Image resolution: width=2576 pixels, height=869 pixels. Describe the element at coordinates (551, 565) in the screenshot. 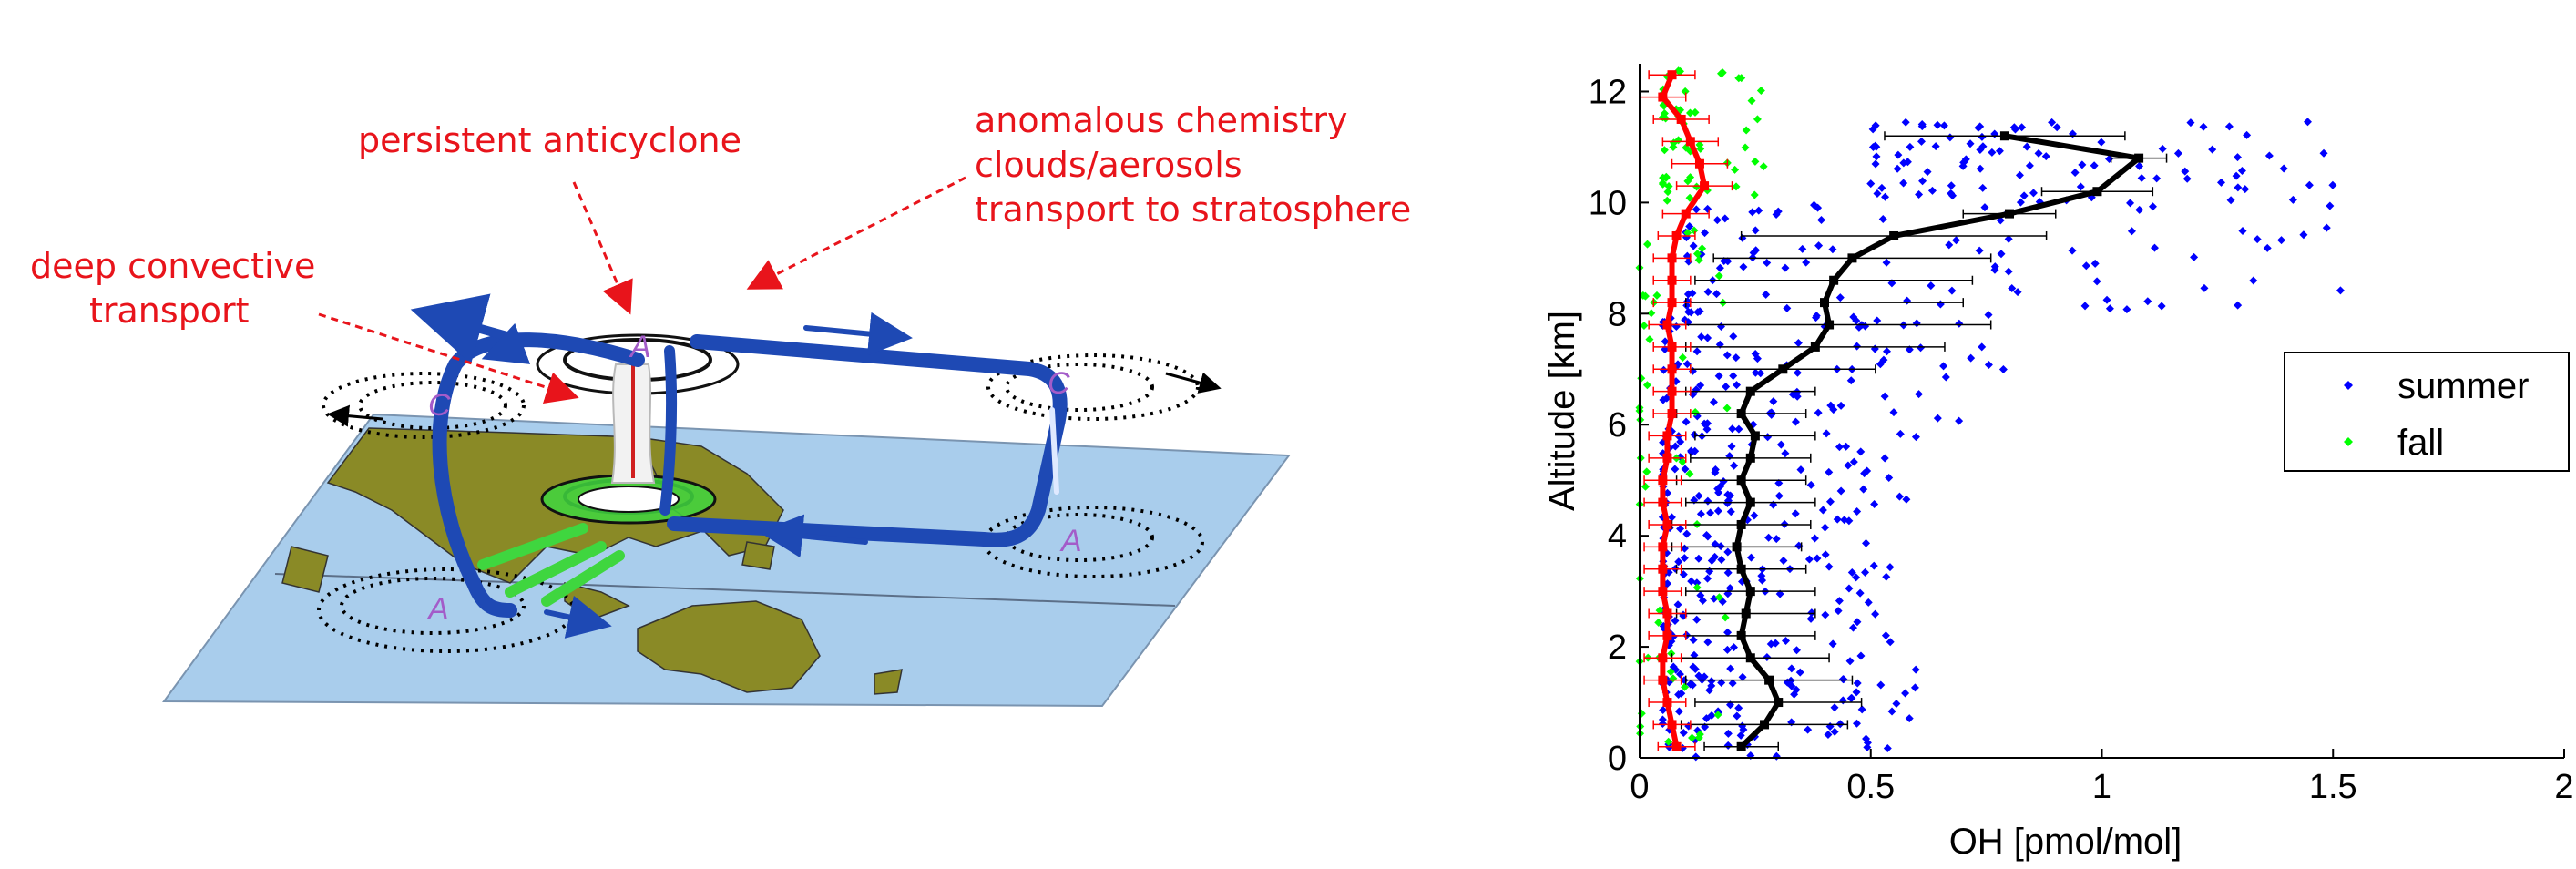

I see `inflow-arrows` at that location.